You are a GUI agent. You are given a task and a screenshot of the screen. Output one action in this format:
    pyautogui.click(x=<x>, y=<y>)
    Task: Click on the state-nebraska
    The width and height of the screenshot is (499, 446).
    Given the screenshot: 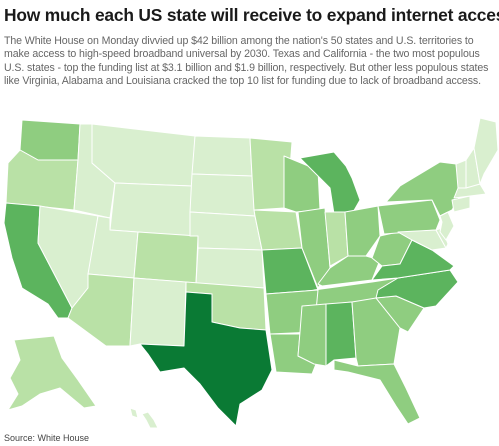 What is the action you would take?
    pyautogui.click(x=226, y=231)
    